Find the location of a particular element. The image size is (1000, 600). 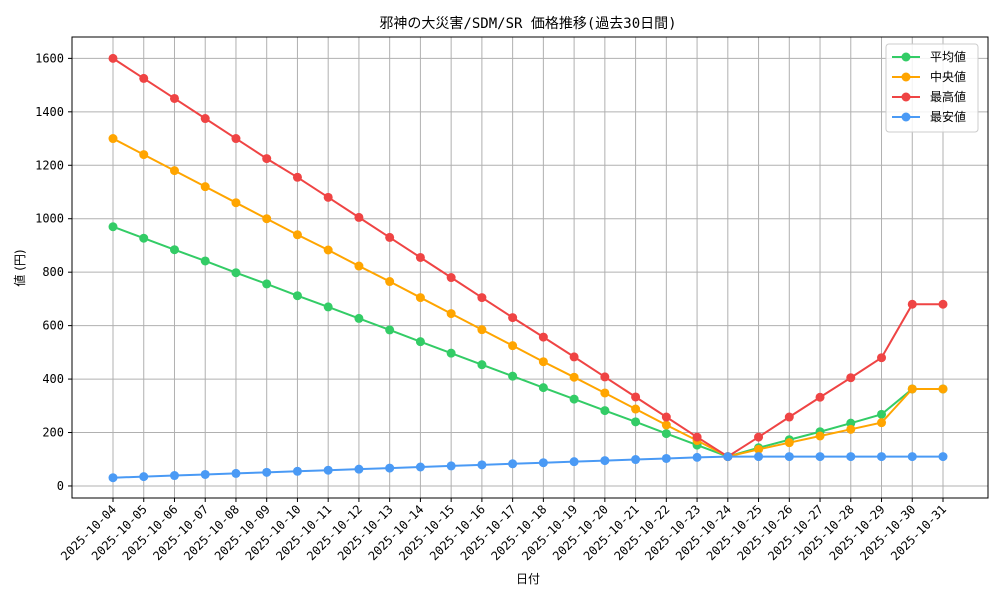

legend-label: 最高値 is located at coordinates (948, 96).